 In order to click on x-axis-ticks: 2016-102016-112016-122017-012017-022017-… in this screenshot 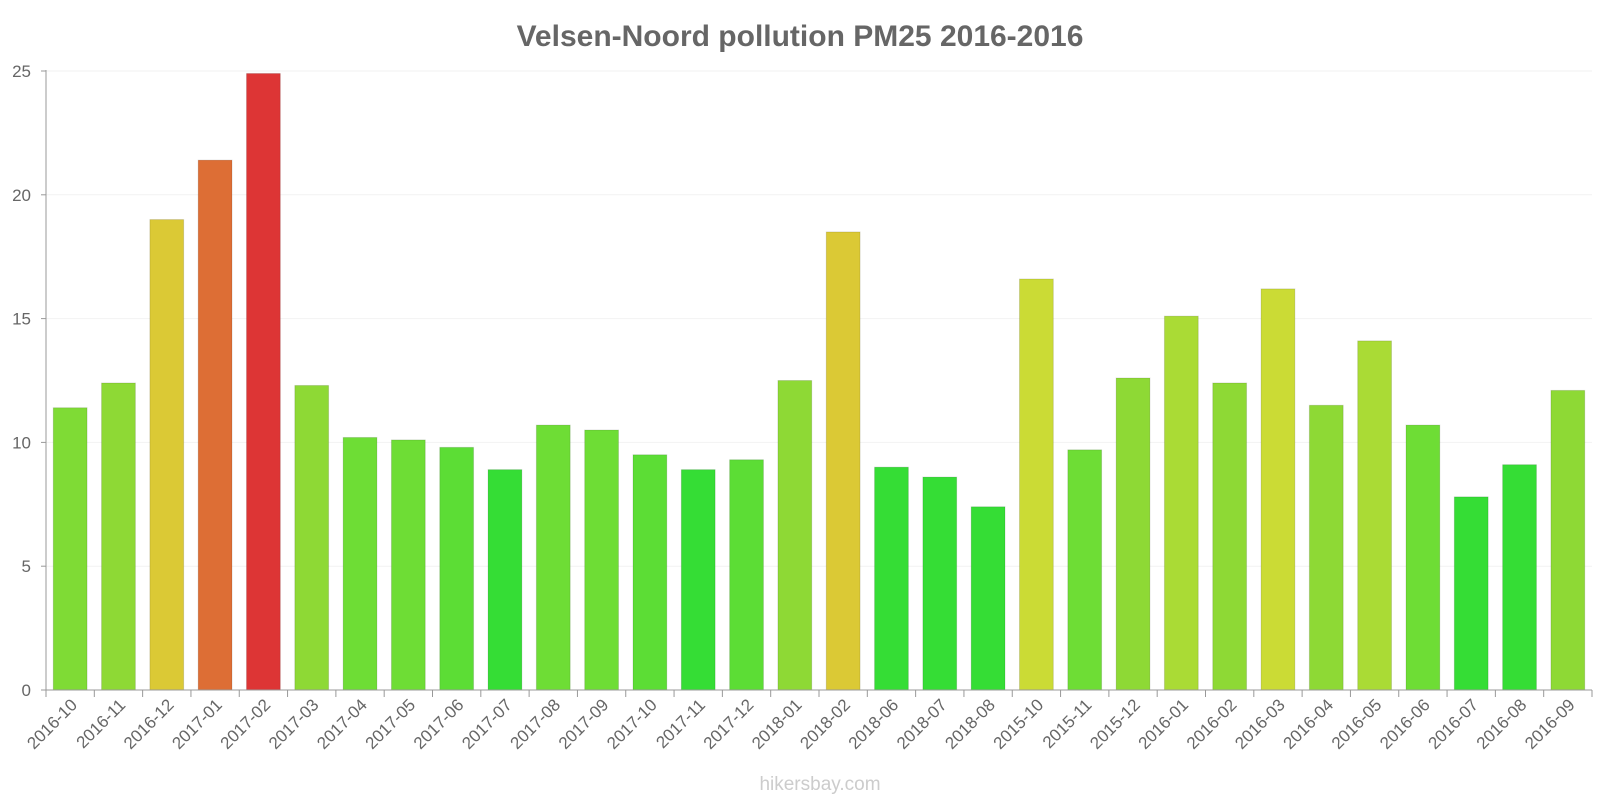, I will do `click(808, 721)`.